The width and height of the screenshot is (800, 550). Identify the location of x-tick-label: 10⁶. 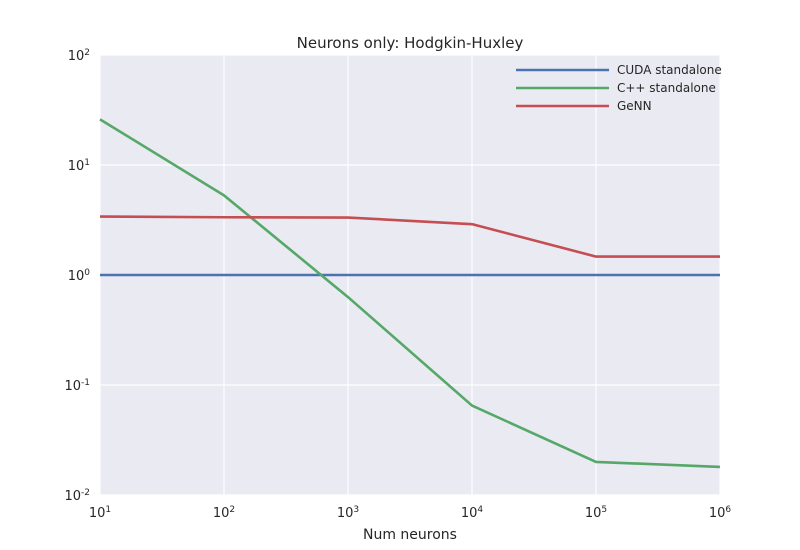
(720, 513).